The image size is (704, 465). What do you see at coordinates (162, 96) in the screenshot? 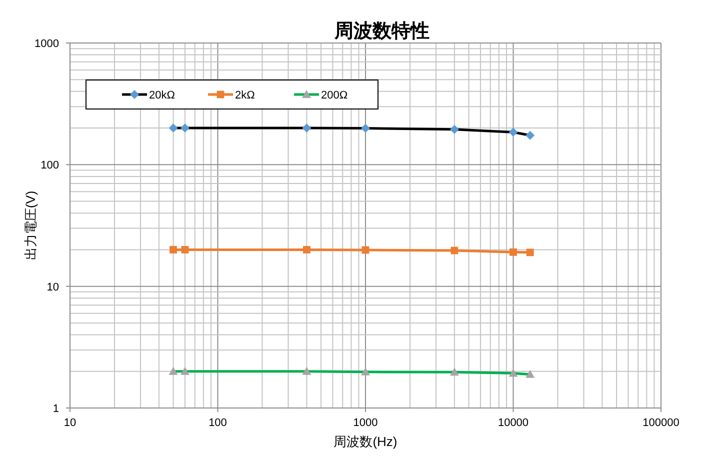
I see `legend-label: 20kΩ` at bounding box center [162, 96].